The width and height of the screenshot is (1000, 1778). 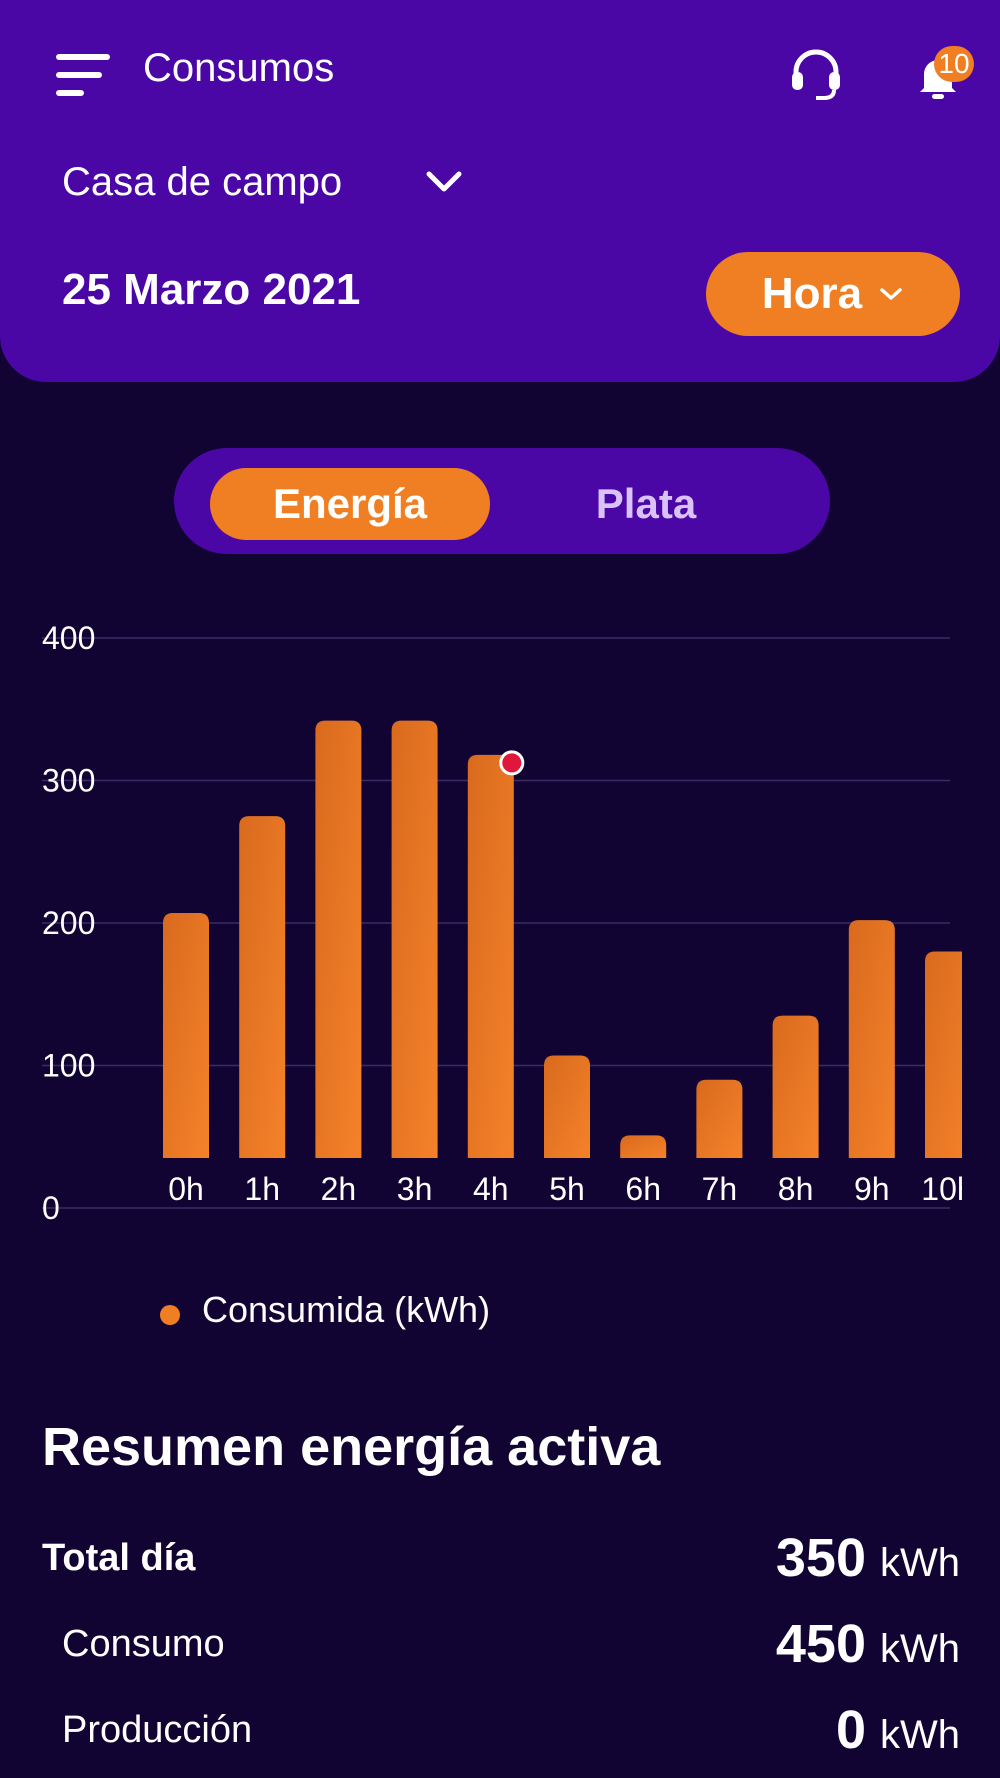 What do you see at coordinates (796, 1189) in the screenshot?
I see `x-tick-label: 8h` at bounding box center [796, 1189].